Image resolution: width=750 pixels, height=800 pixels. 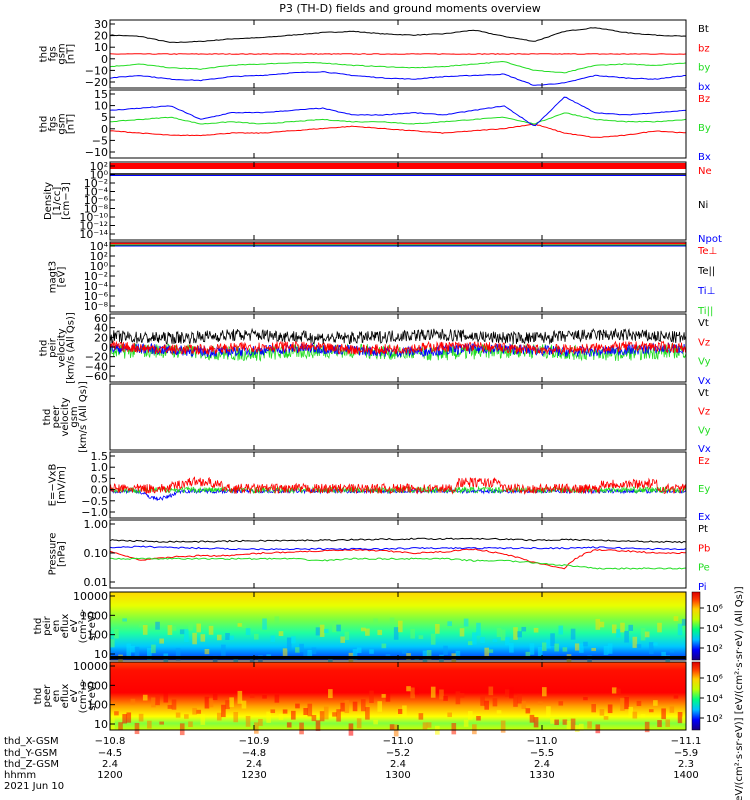 What do you see at coordinates (705, 311) in the screenshot?
I see `legend-entry: Ti||` at bounding box center [705, 311].